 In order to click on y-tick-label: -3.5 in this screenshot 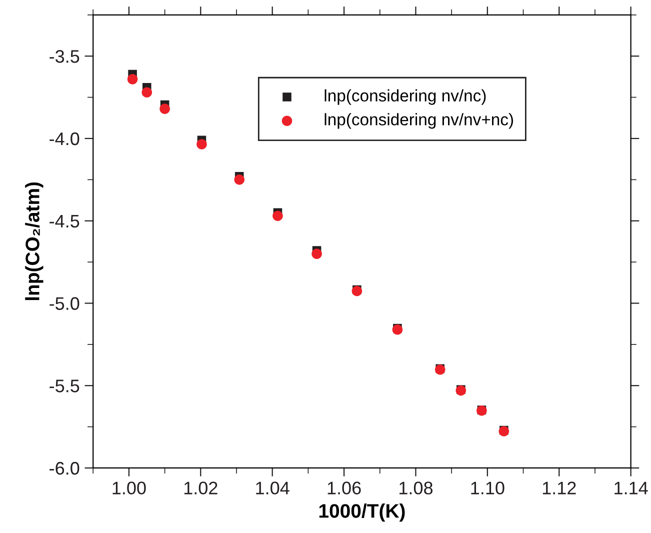, I will do `click(65, 56)`.